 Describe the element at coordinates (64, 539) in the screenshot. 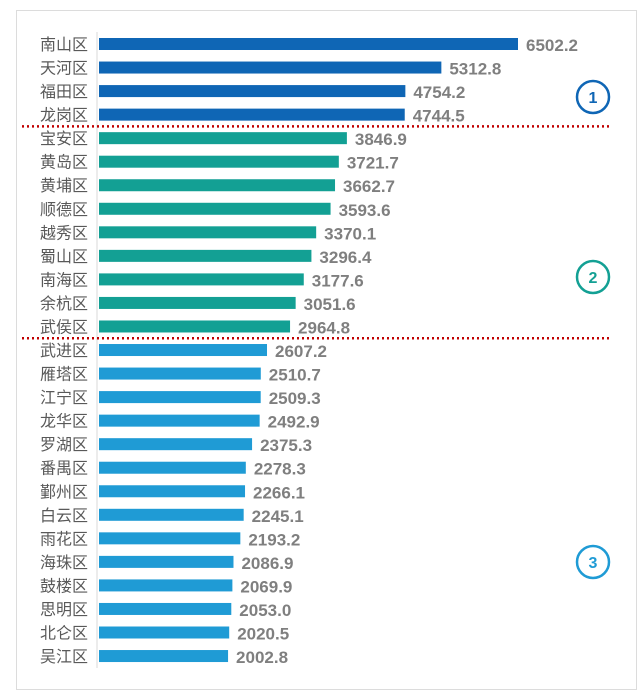

I see `category-label: 雨花区` at that location.